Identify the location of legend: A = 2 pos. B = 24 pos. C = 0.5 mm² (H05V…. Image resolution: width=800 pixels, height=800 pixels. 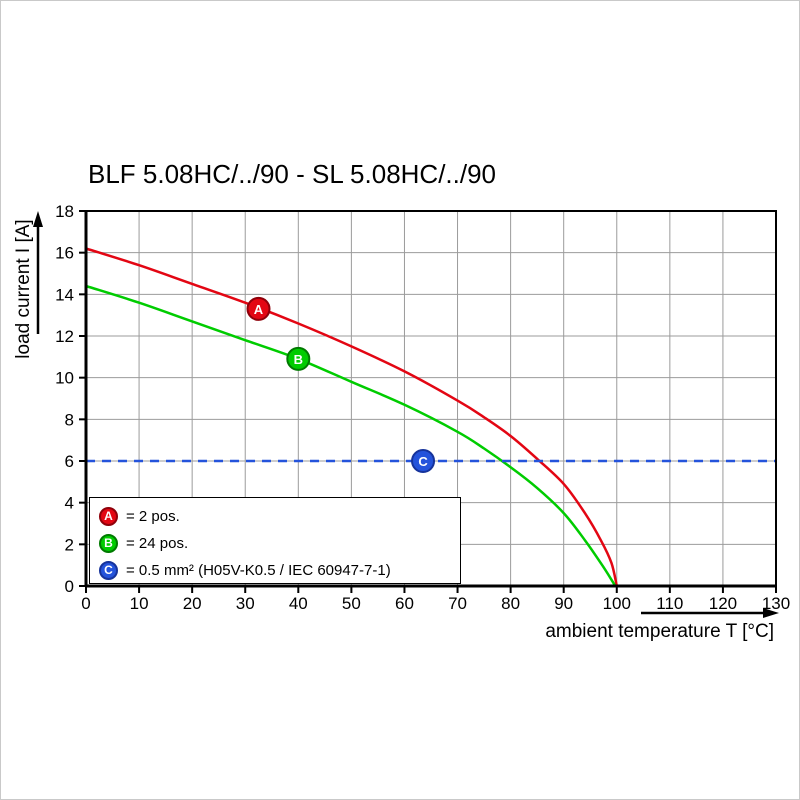
(275, 540).